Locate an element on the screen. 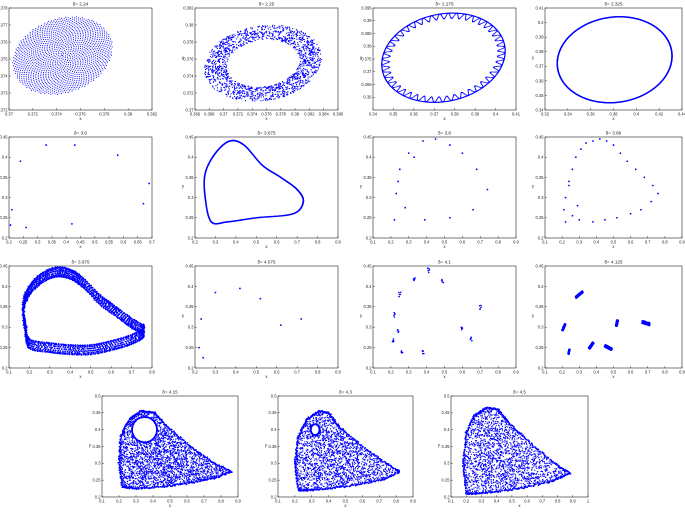 The image size is (685, 513). x-tick-label: 0.374 is located at coordinates (252, 114).